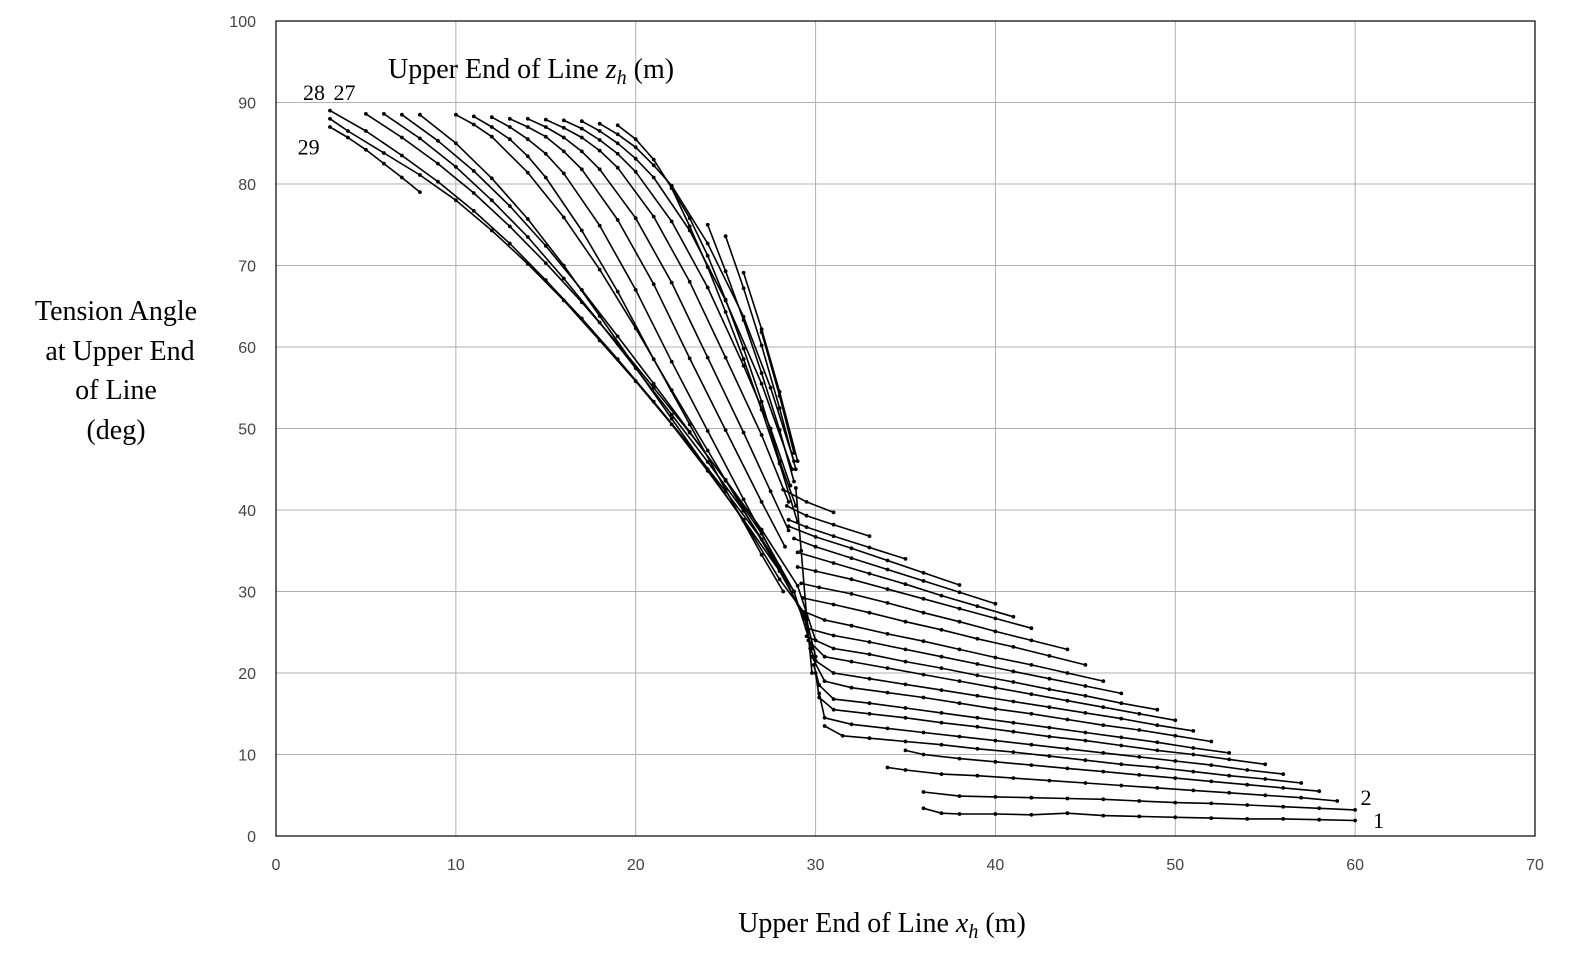 The width and height of the screenshot is (1584, 971). Describe the element at coordinates (247, 674) in the screenshot. I see `y-tick-label: 20` at that location.